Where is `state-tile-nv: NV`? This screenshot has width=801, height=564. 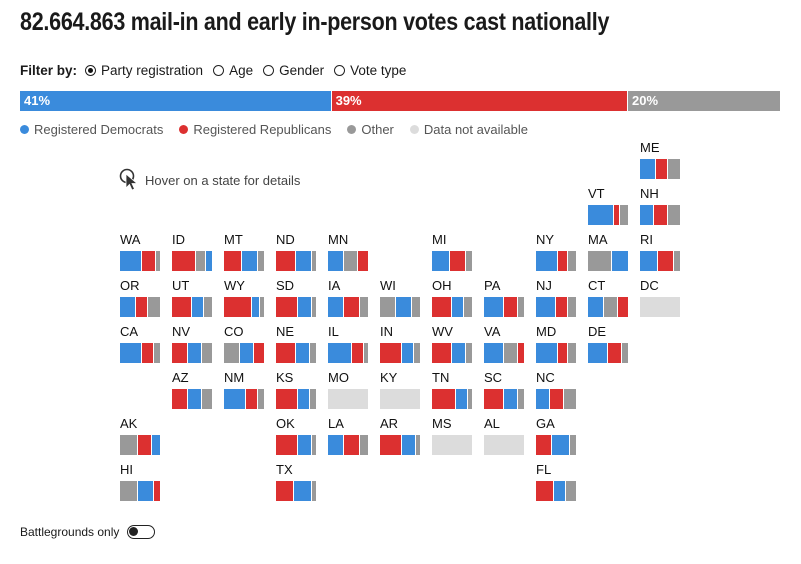 state-tile-nv: NV is located at coordinates (192, 345).